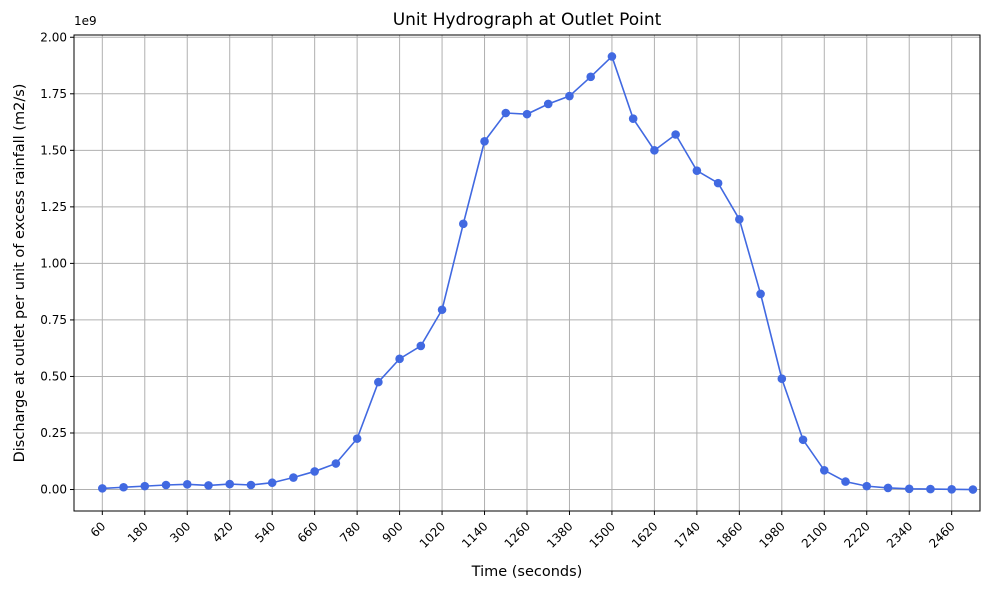  Describe the element at coordinates (138, 532) in the screenshot. I see `x-tick-label: 180` at that location.